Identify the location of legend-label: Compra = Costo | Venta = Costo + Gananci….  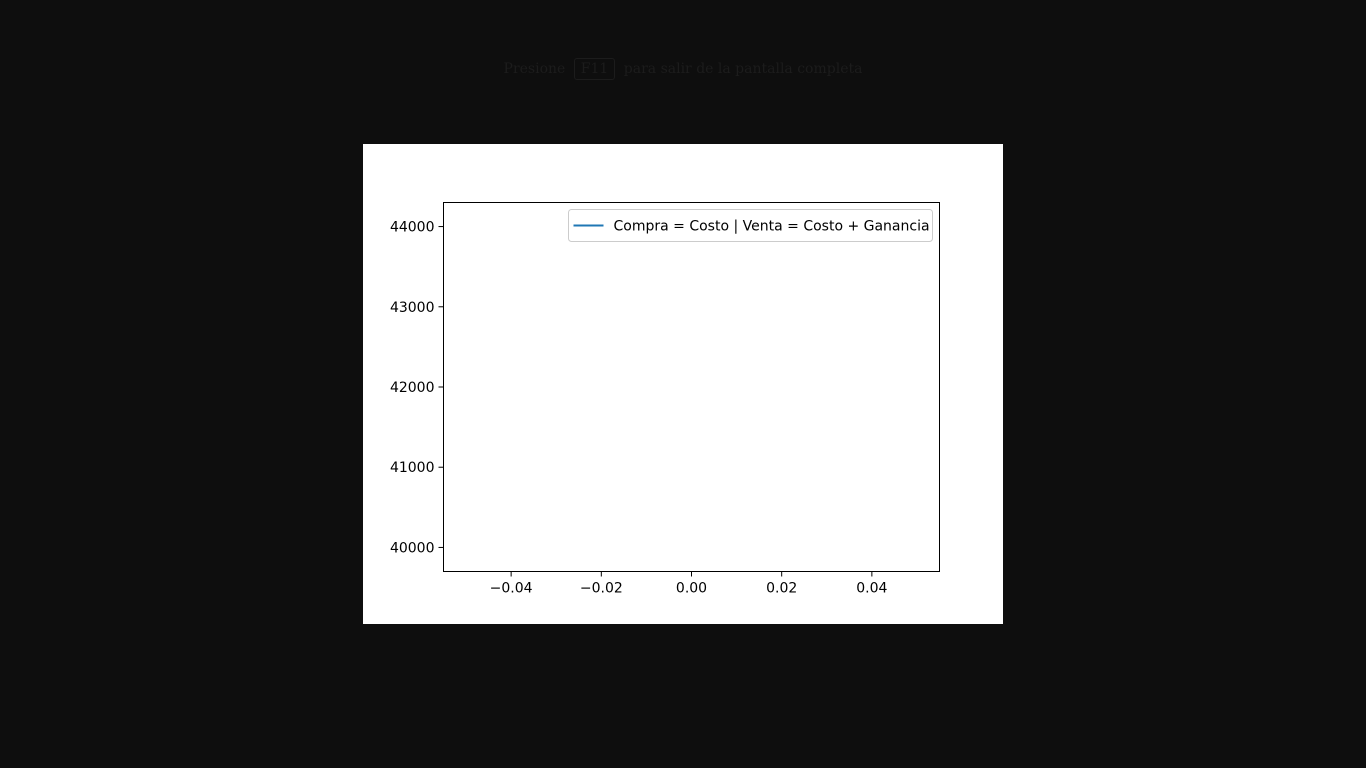
(772, 227).